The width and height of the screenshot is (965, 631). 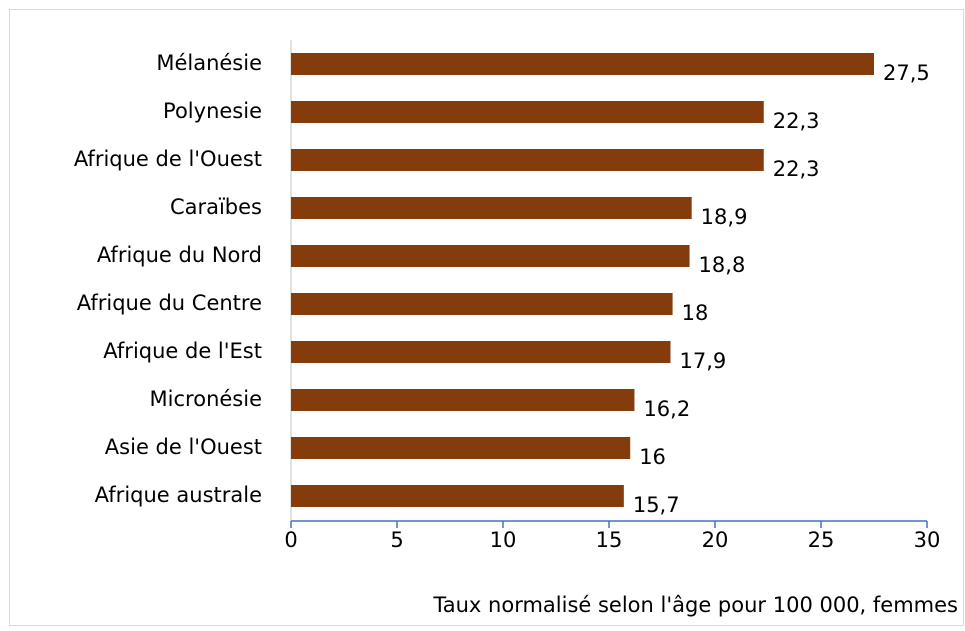 What do you see at coordinates (209, 63) in the screenshot?
I see `y-tick-label: Mélanésie` at bounding box center [209, 63].